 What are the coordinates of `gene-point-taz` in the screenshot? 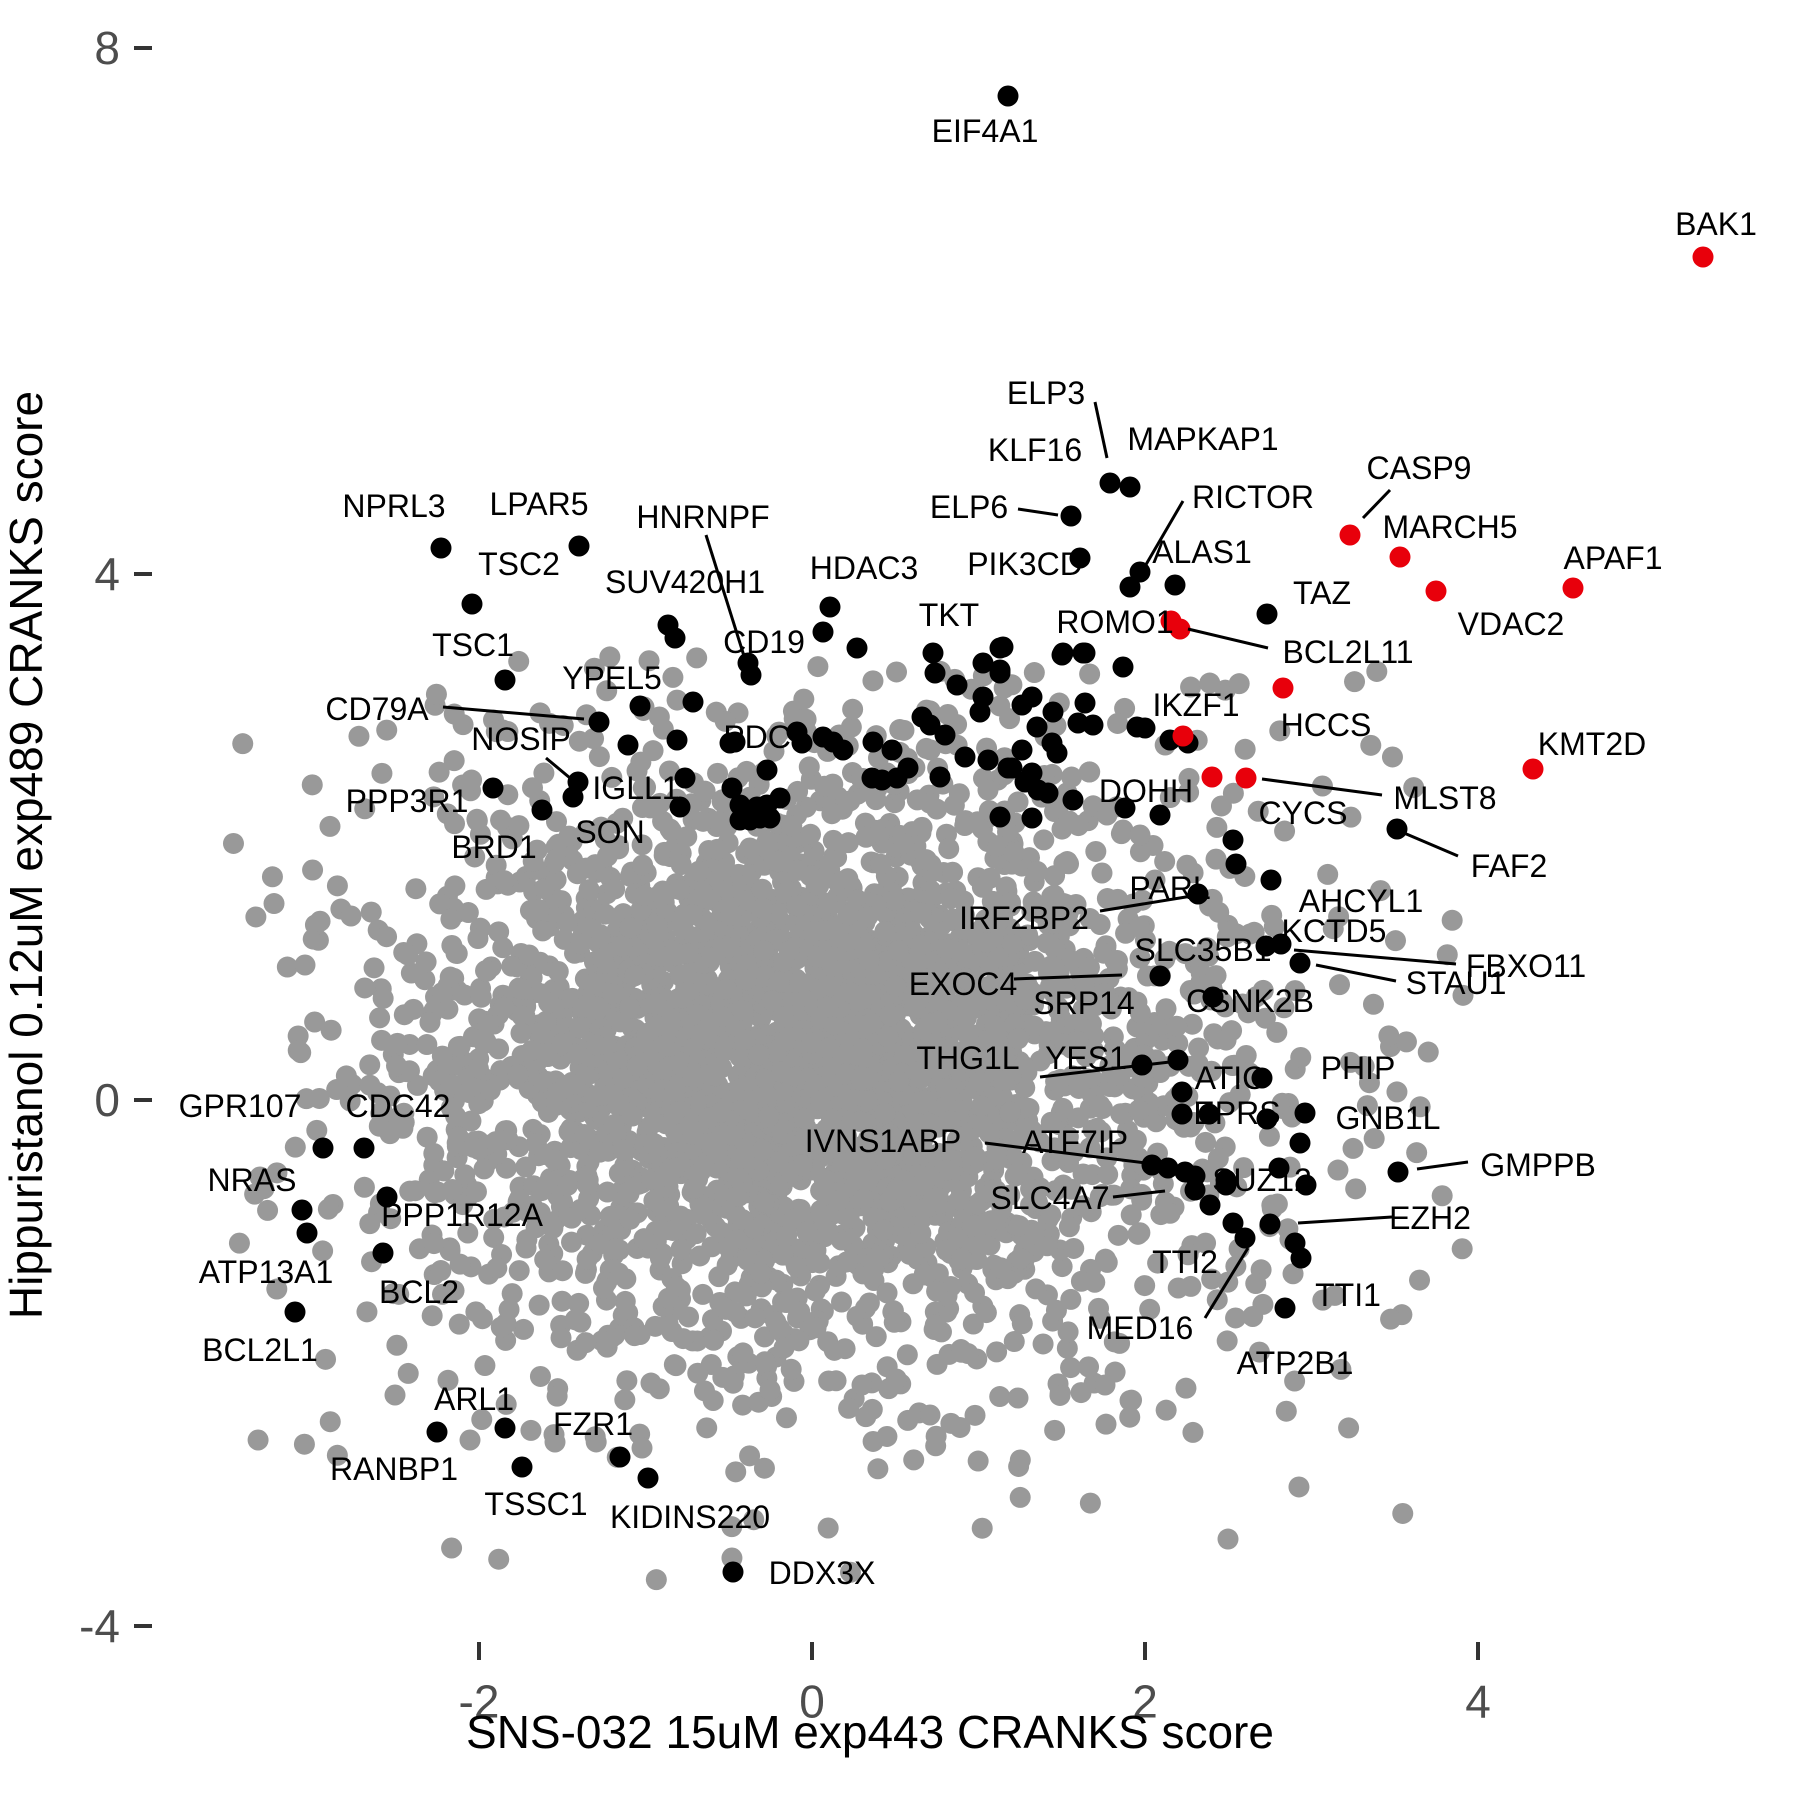 It's located at (1267, 614).